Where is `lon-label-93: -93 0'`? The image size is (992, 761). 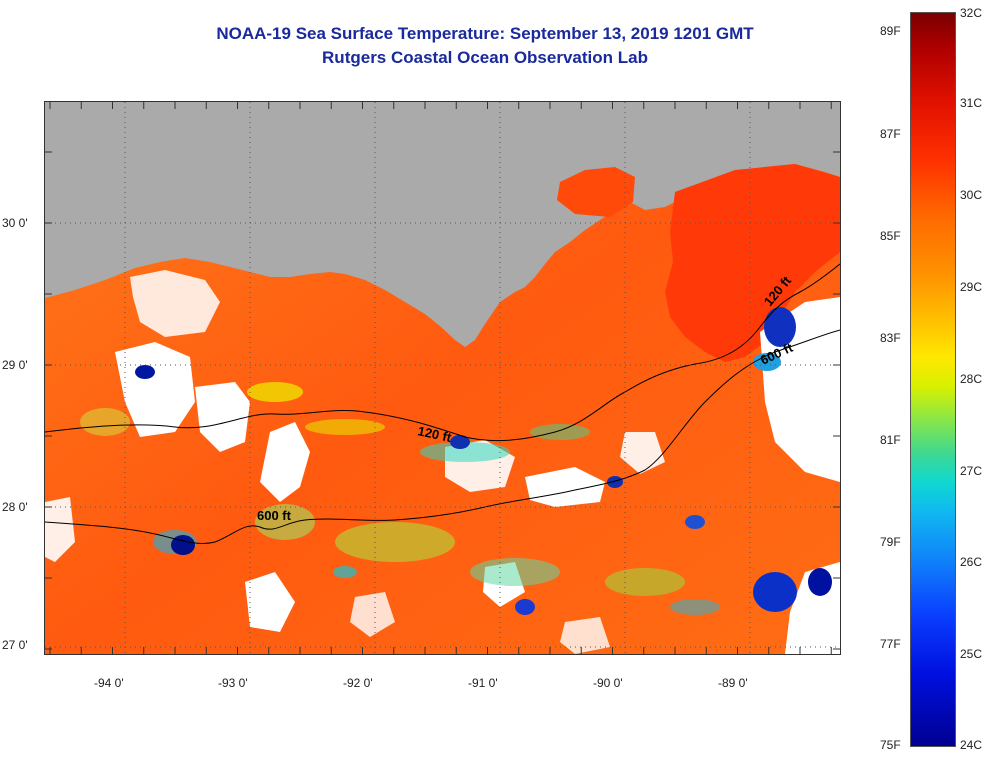 lon-label-93: -93 0' is located at coordinates (233, 683).